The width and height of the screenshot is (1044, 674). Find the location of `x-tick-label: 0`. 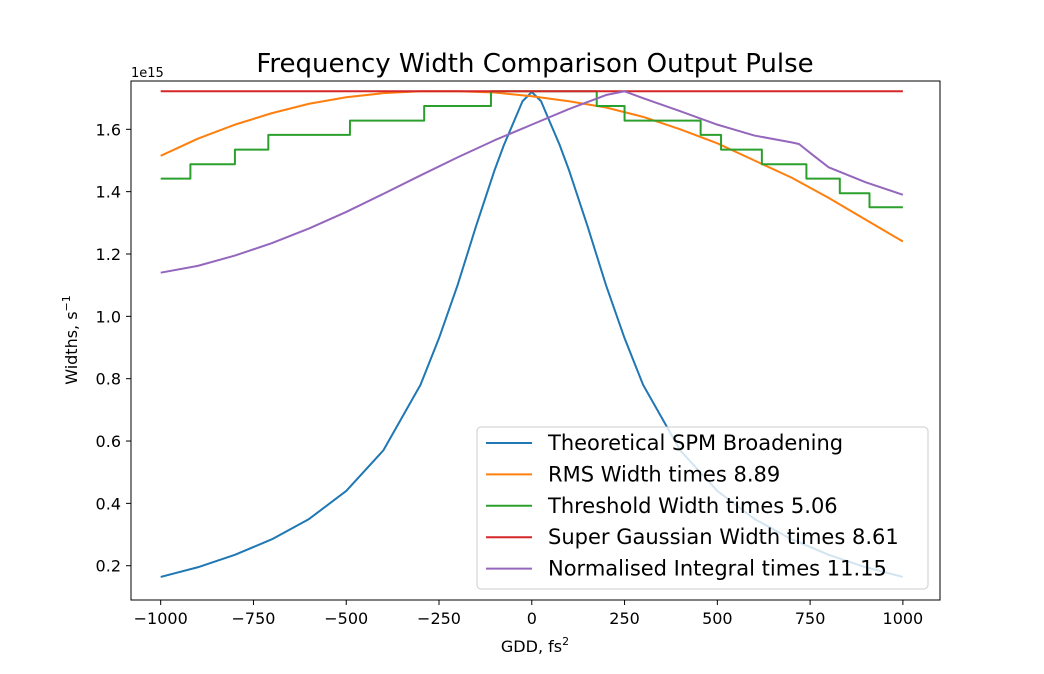

x-tick-label: 0 is located at coordinates (532, 618).